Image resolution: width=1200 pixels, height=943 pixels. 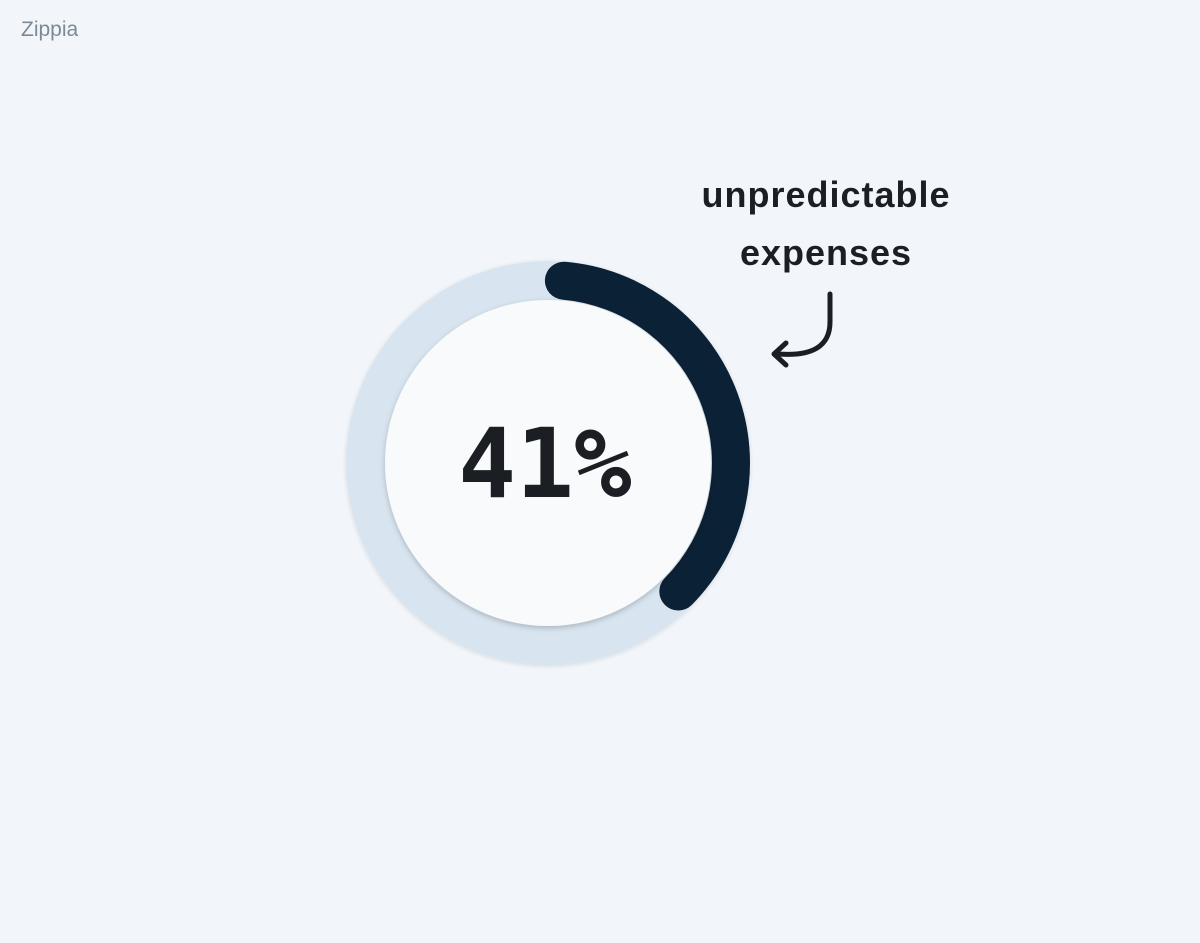 I want to click on donut-inner-disc, so click(x=548, y=463).